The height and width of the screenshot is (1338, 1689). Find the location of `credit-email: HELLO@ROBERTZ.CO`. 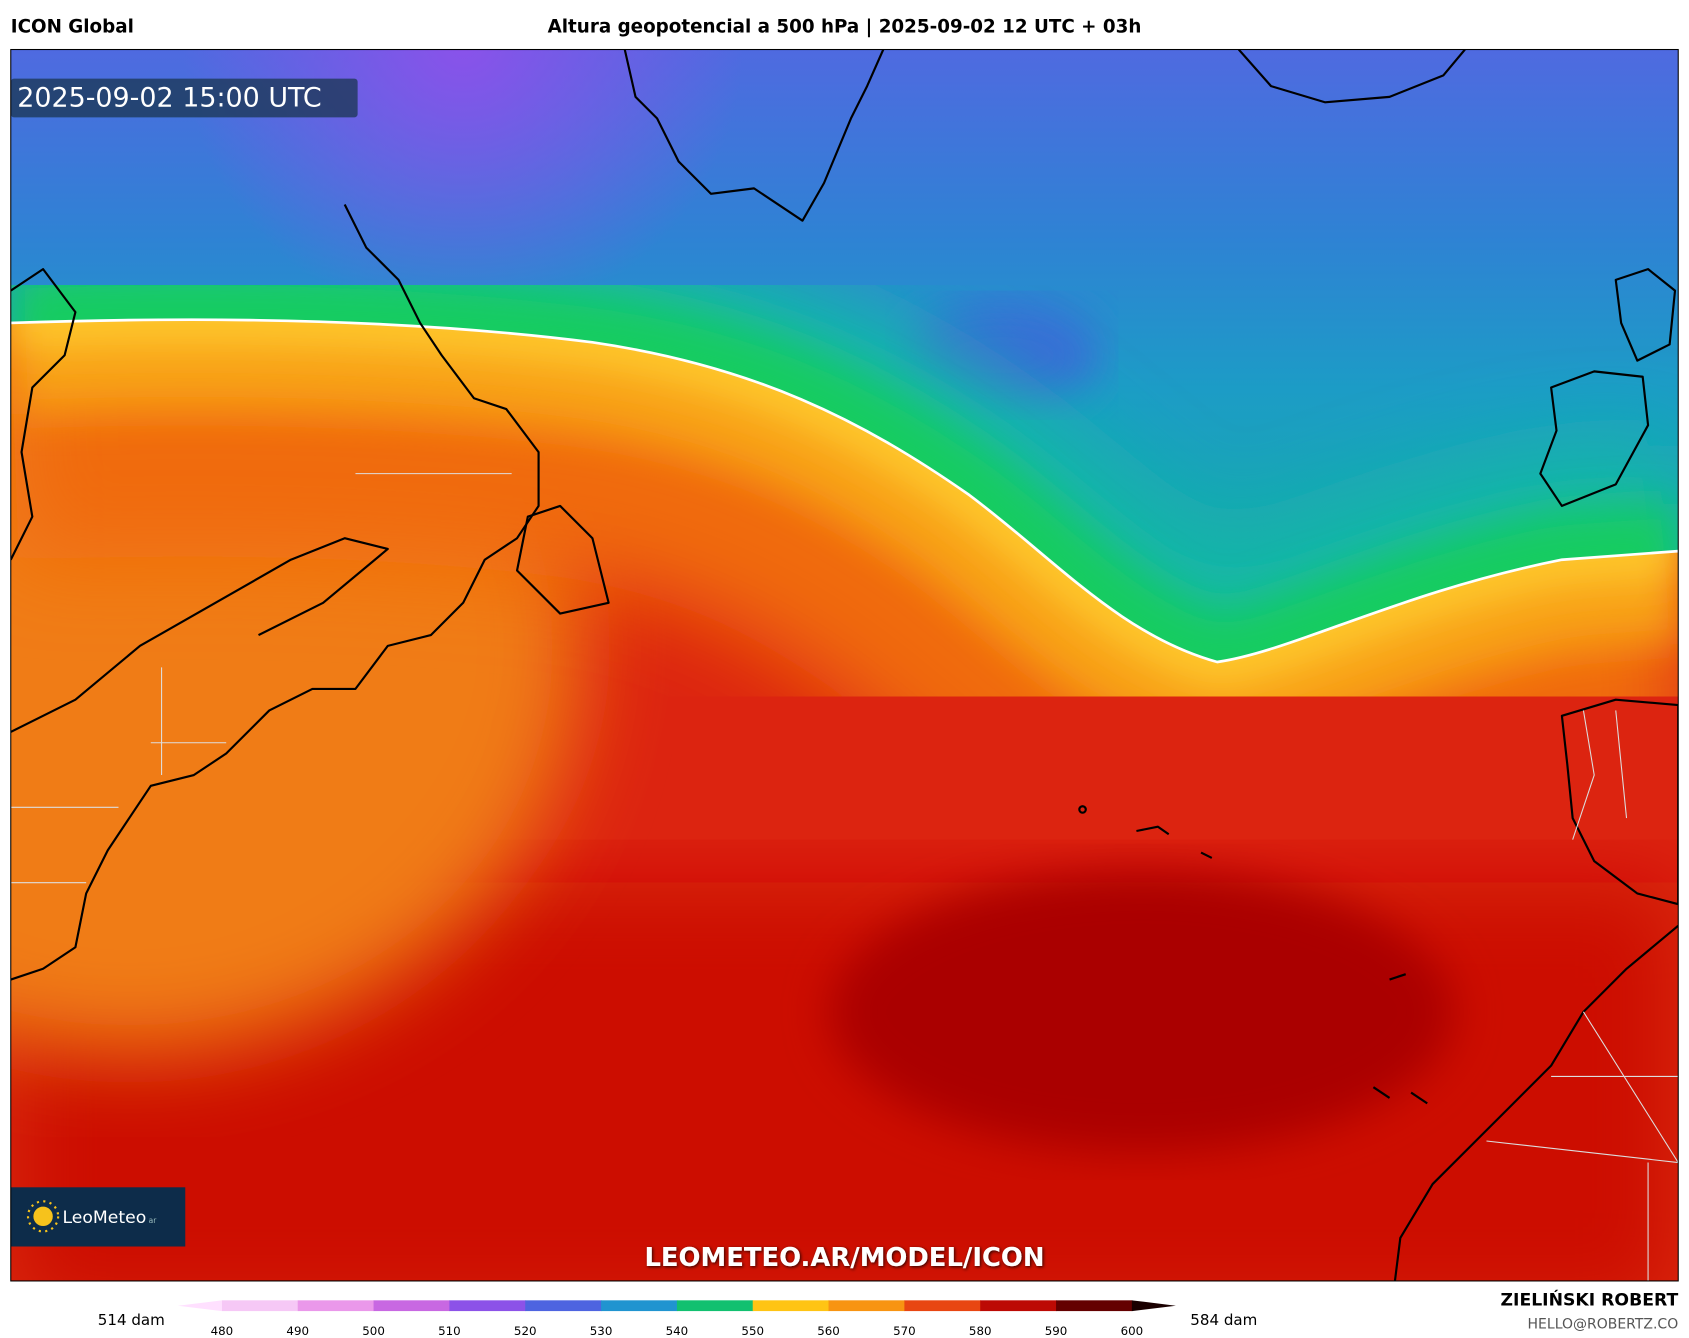

credit-email: HELLO@ROBERTZ.CO is located at coordinates (1603, 1324).